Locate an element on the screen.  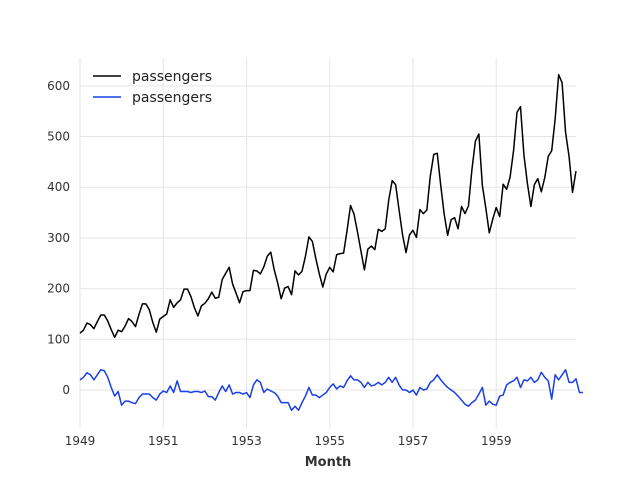
y-tick-label: 600 is located at coordinates (58, 86).